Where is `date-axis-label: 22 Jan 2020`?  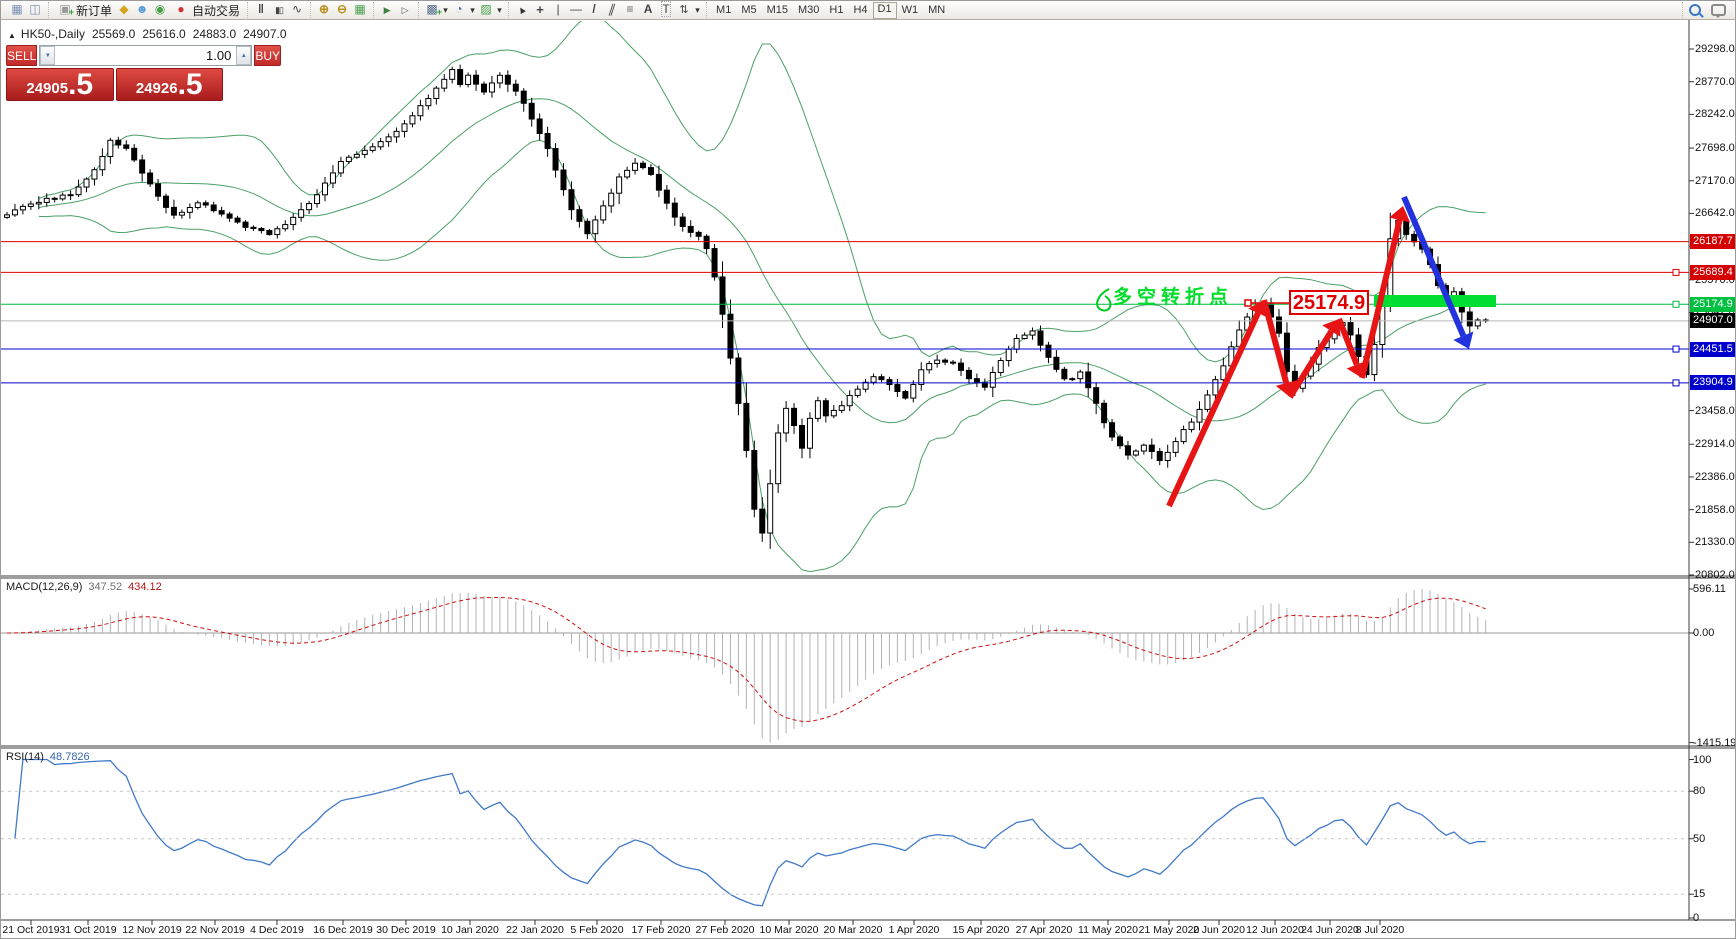 date-axis-label: 22 Jan 2020 is located at coordinates (535, 930).